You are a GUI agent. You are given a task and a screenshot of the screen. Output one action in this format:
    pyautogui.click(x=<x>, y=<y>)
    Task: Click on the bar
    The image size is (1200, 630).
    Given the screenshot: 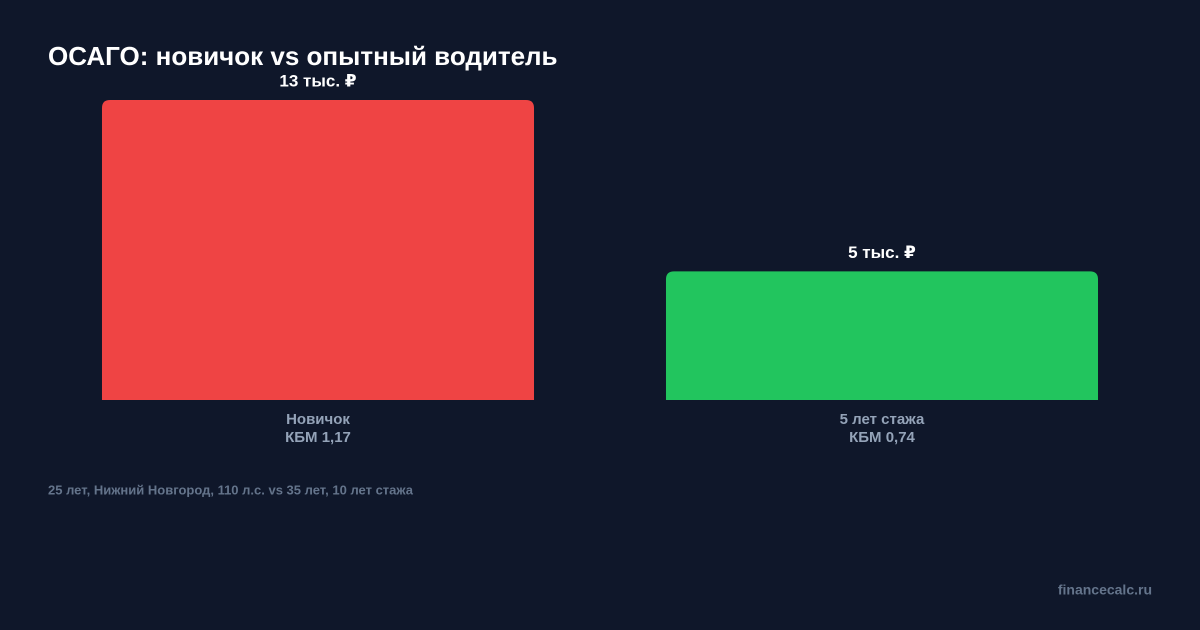 What is the action you would take?
    pyautogui.click(x=882, y=335)
    